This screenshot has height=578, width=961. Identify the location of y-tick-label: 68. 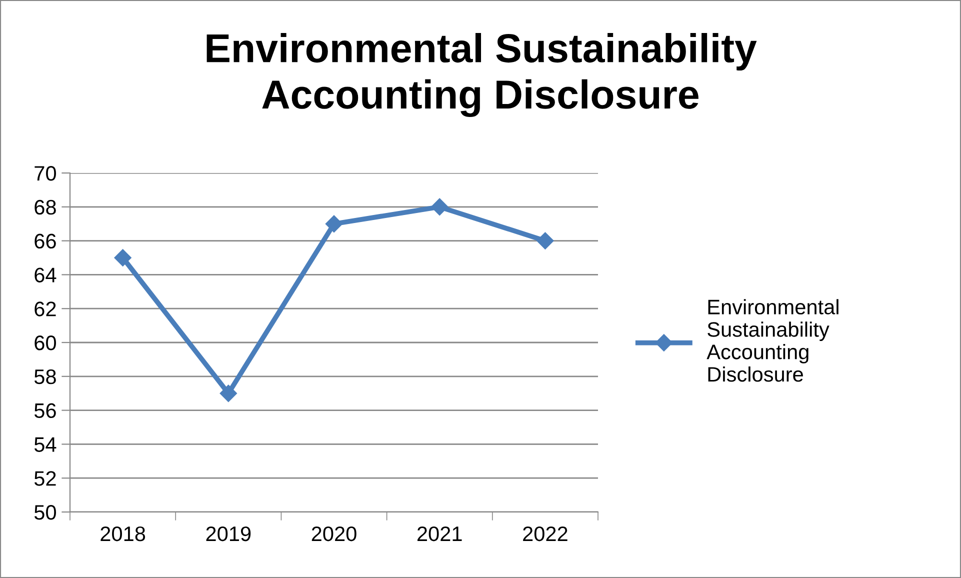
(45, 207).